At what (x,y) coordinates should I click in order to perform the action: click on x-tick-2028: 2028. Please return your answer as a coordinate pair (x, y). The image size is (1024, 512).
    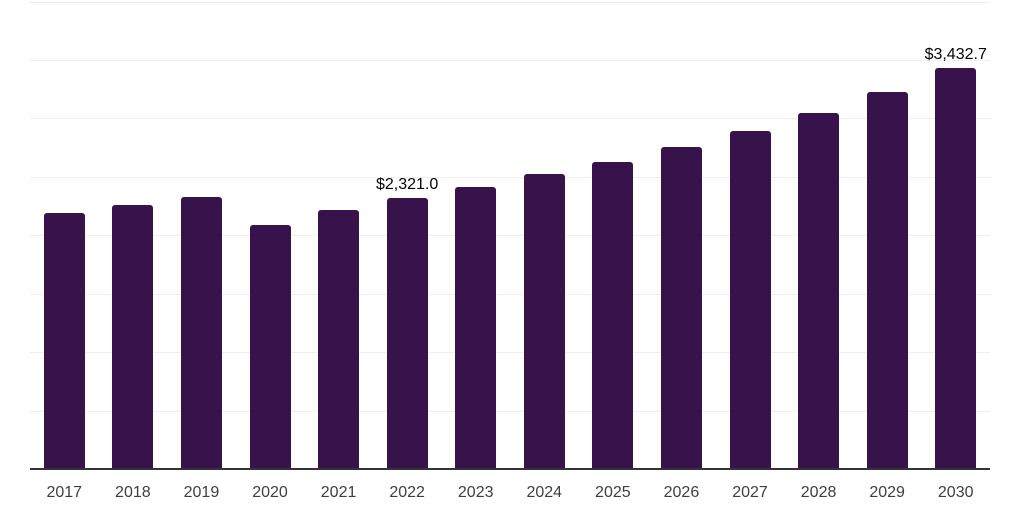
    Looking at the image, I should click on (818, 492).